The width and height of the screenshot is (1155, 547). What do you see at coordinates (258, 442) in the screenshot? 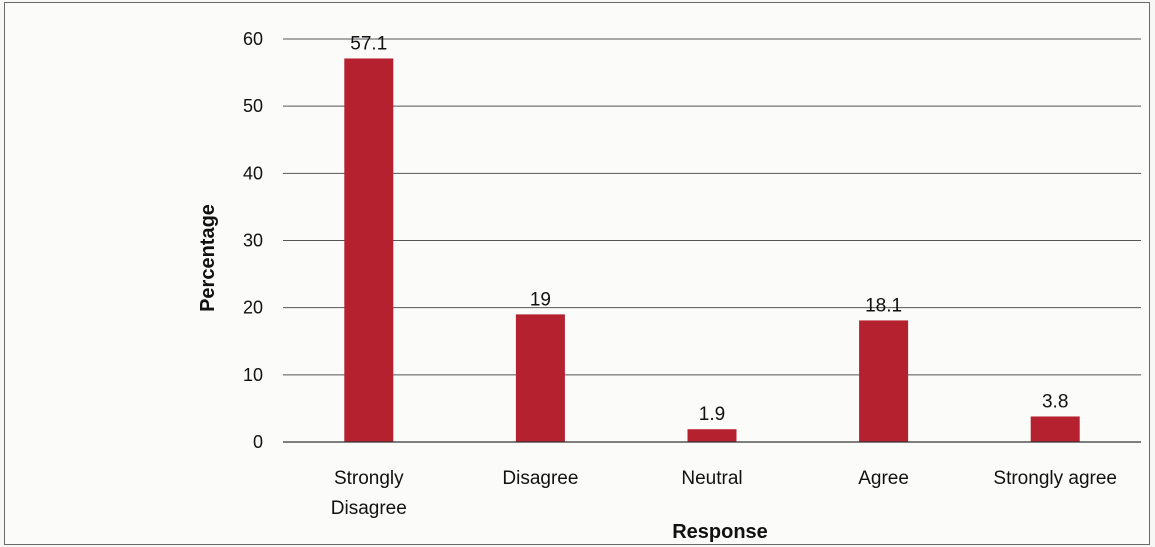
I see `y-tick-label: 0` at bounding box center [258, 442].